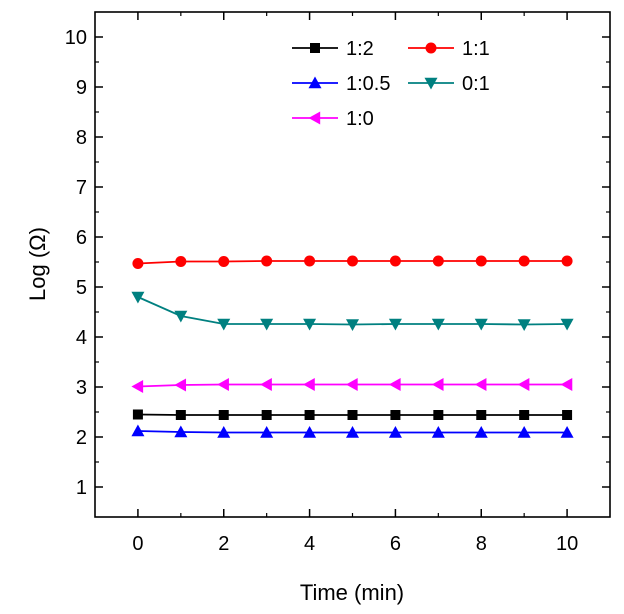 The image size is (624, 614). I want to click on x-tick-label: 10, so click(567, 544).